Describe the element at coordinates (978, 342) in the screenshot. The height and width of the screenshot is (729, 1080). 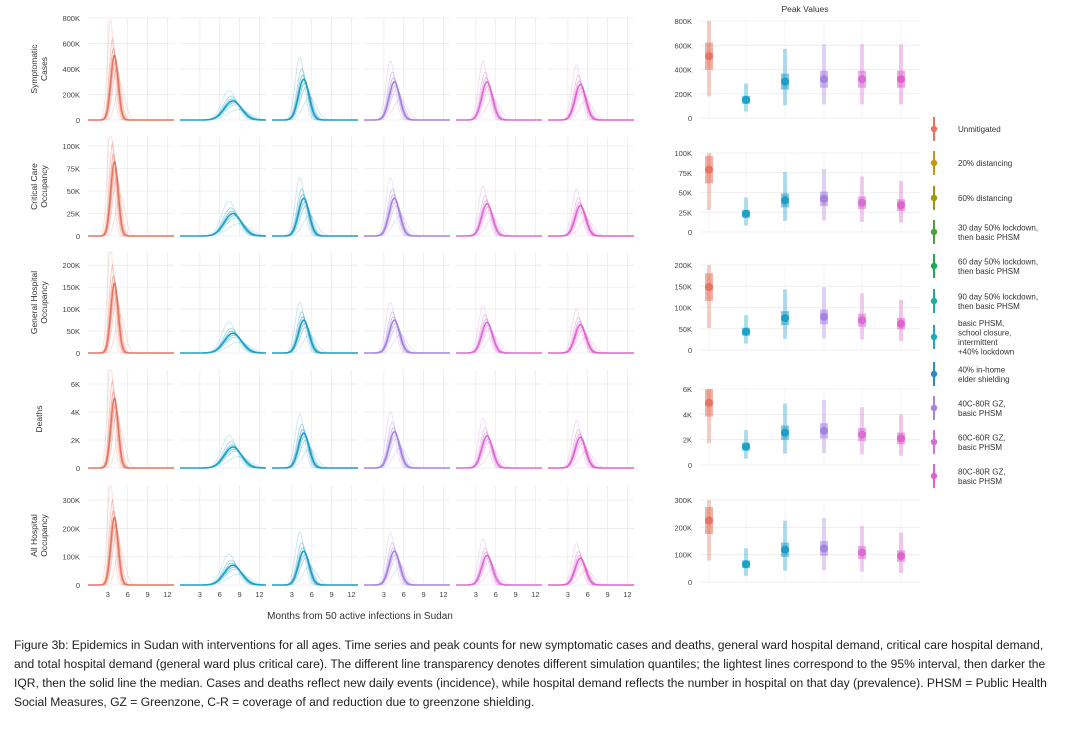
I see `legend-label: intermittent` at that location.